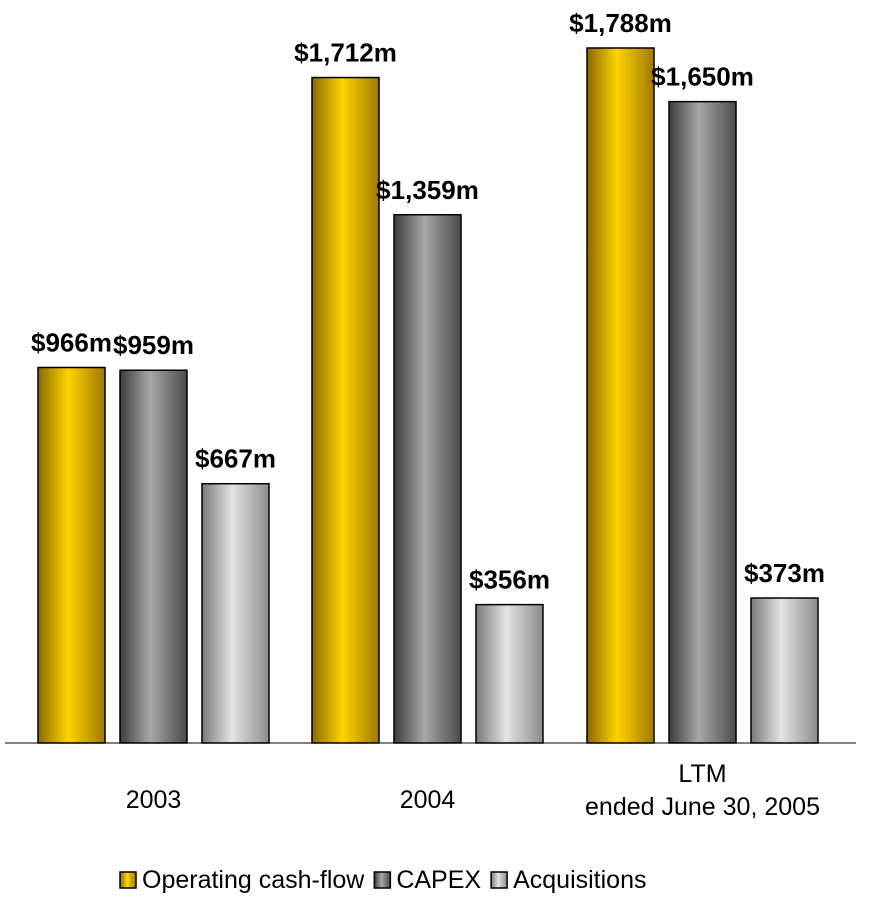 This screenshot has height=901, width=874. Describe the element at coordinates (702, 774) in the screenshot. I see `x-tick-label-ltm-ended-june-30-2005-line-1: LTM` at that location.